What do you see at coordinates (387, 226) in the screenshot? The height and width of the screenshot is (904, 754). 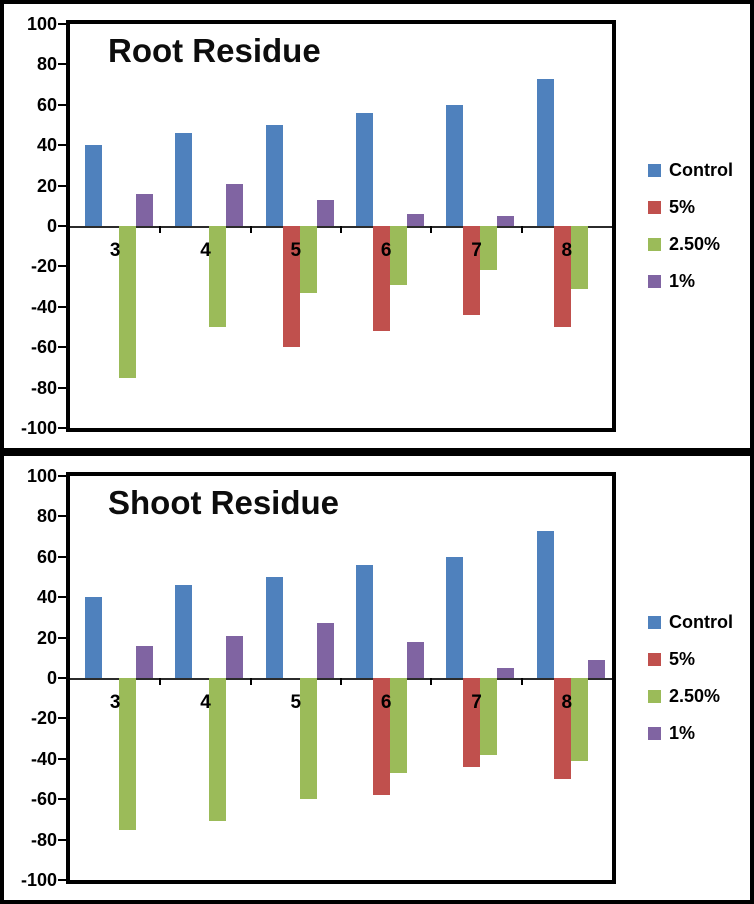 I see `category-slot-6: 6` at bounding box center [387, 226].